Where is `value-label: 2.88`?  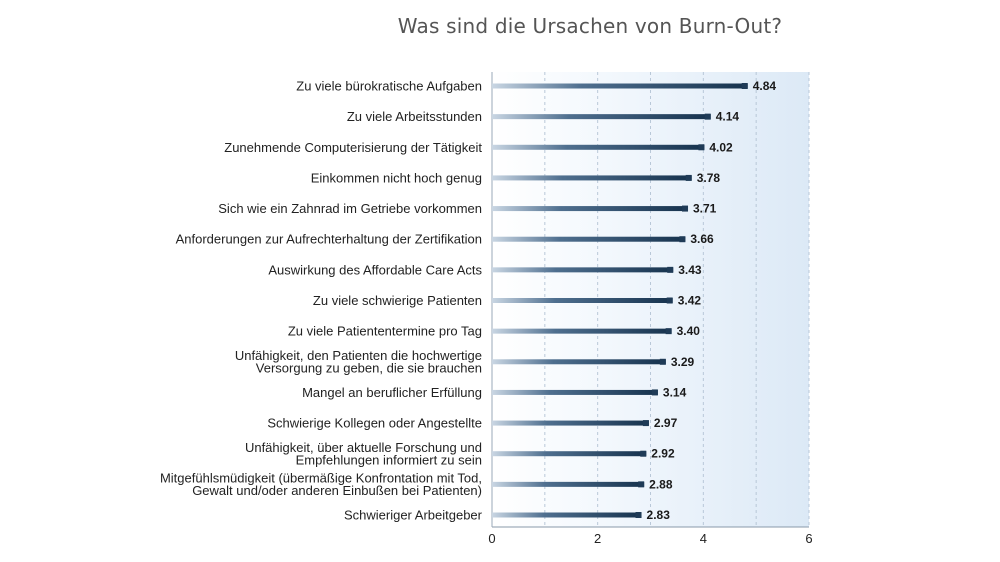
value-label: 2.88 is located at coordinates (661, 484).